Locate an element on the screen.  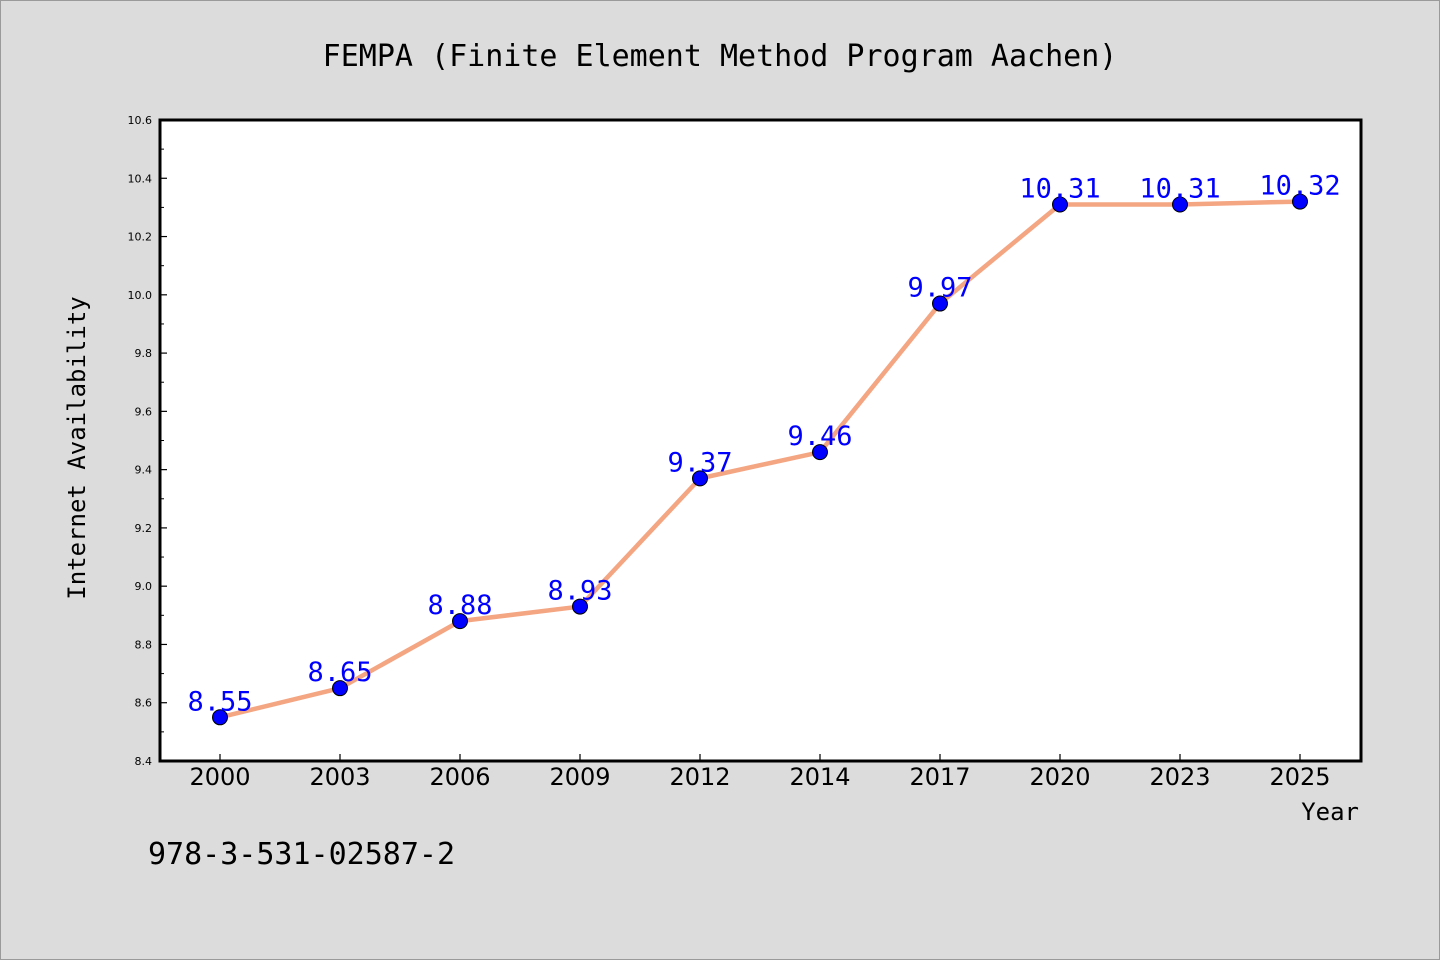
data-label: 8.65 is located at coordinates (339, 672).